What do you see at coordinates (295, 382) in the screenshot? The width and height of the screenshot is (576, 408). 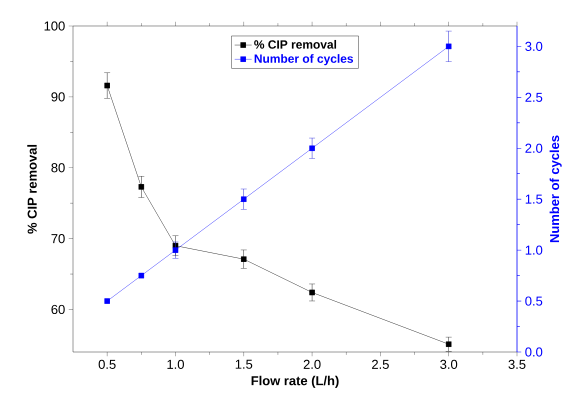 I see `x-axis-title: Flow rate (L/h)` at bounding box center [295, 382].